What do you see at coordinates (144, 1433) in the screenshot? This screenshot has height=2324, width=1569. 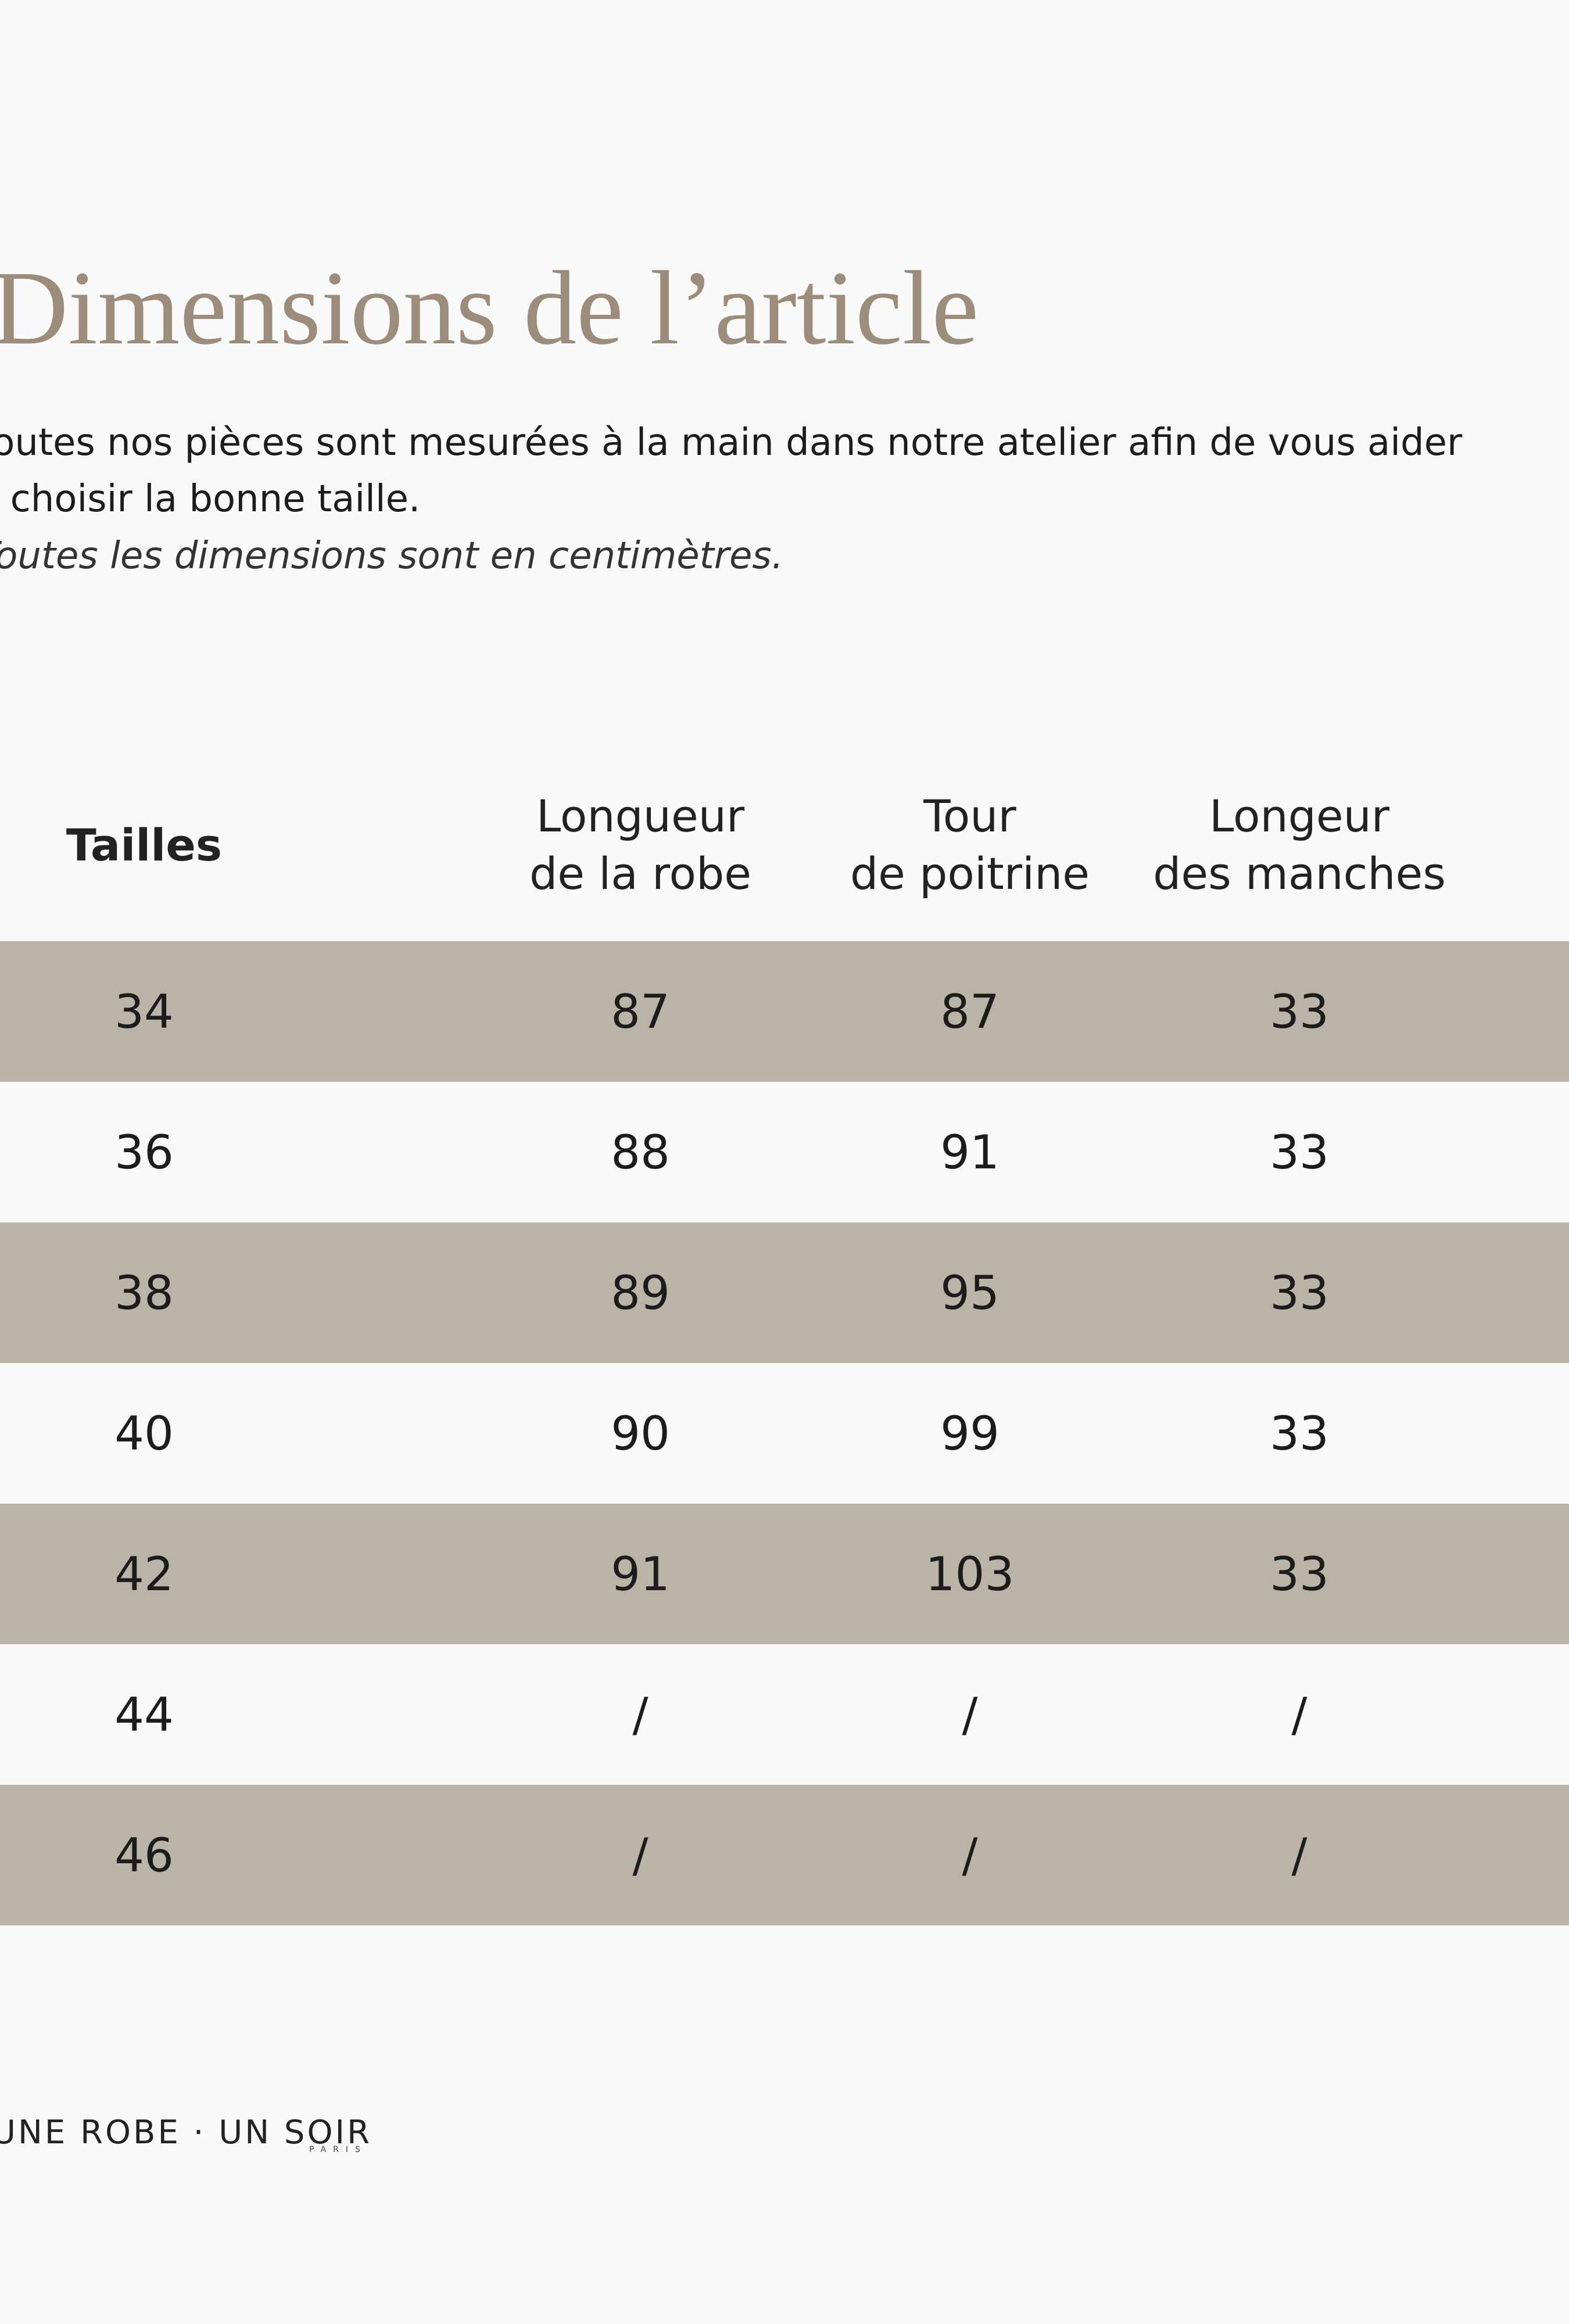 I see `table-cell: 40` at bounding box center [144, 1433].